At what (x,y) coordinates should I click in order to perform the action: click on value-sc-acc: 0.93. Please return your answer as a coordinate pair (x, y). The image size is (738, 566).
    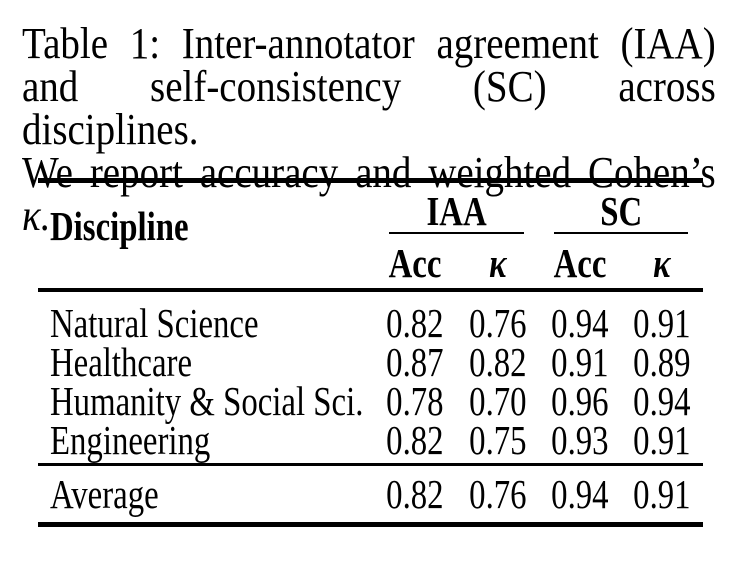
    Looking at the image, I should click on (579, 440).